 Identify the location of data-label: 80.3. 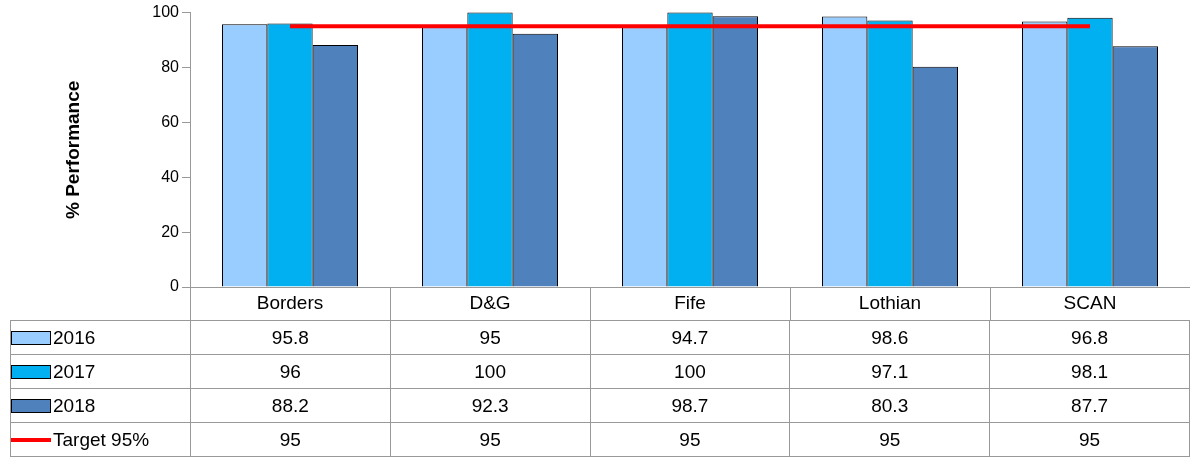
(889, 405).